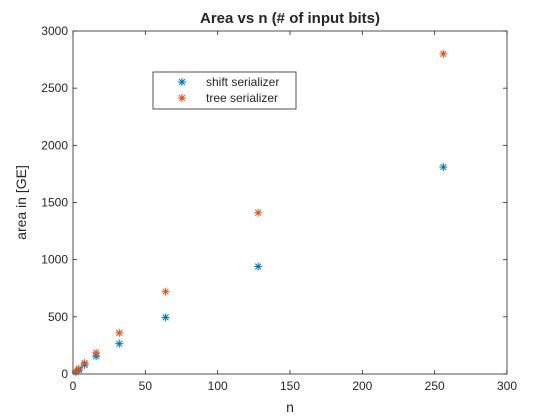  Describe the element at coordinates (290, 407) in the screenshot. I see `x-axis-label: n` at that location.